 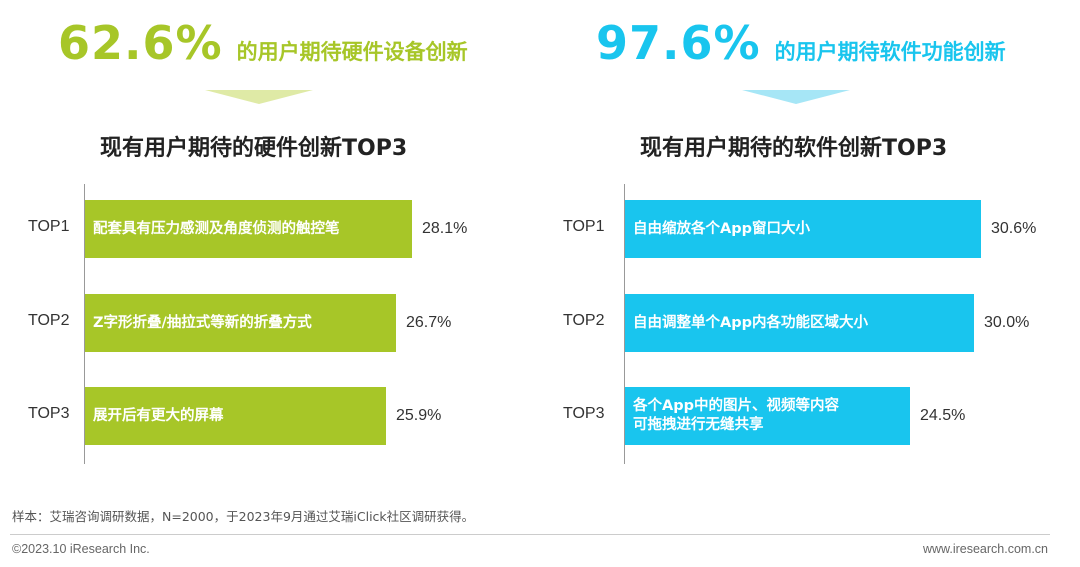 I want to click on bar-top3: 各个App中的图片、视频等内容 可拖拽进行无缝共享, so click(x=767, y=416).